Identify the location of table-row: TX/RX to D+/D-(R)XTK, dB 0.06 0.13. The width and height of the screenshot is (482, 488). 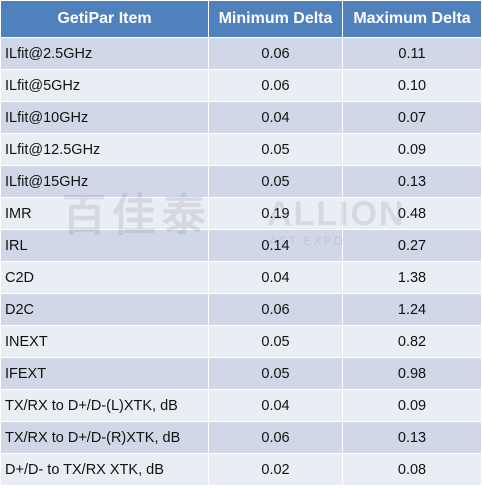
(241, 437).